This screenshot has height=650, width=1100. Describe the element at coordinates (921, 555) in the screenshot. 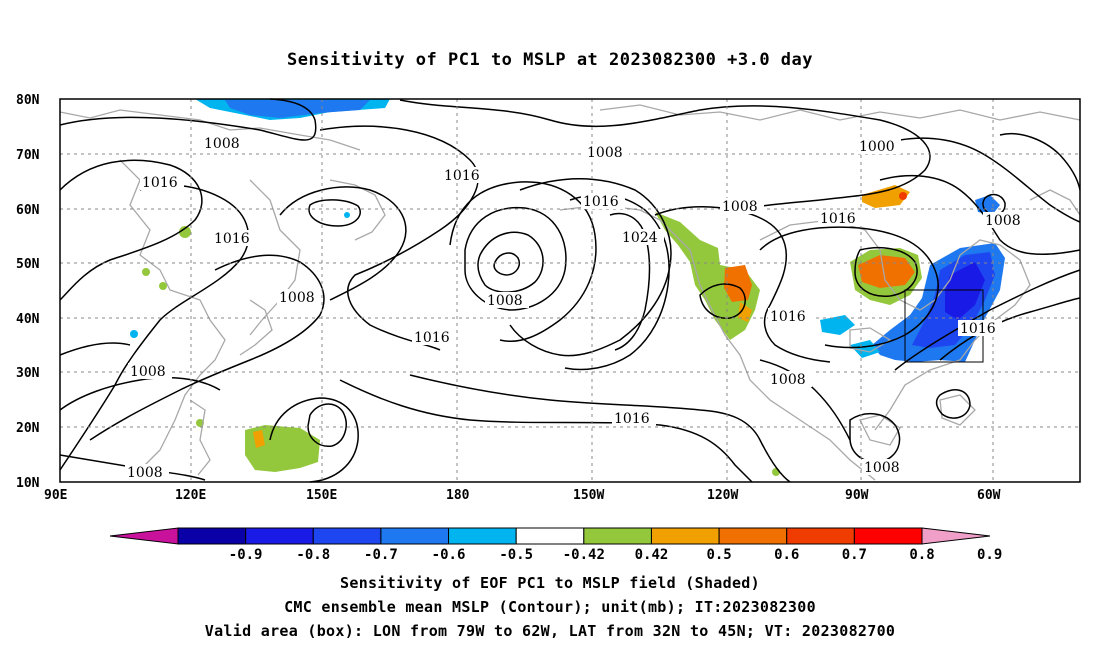

I see `colorbar-tick-label: 0.8` at that location.